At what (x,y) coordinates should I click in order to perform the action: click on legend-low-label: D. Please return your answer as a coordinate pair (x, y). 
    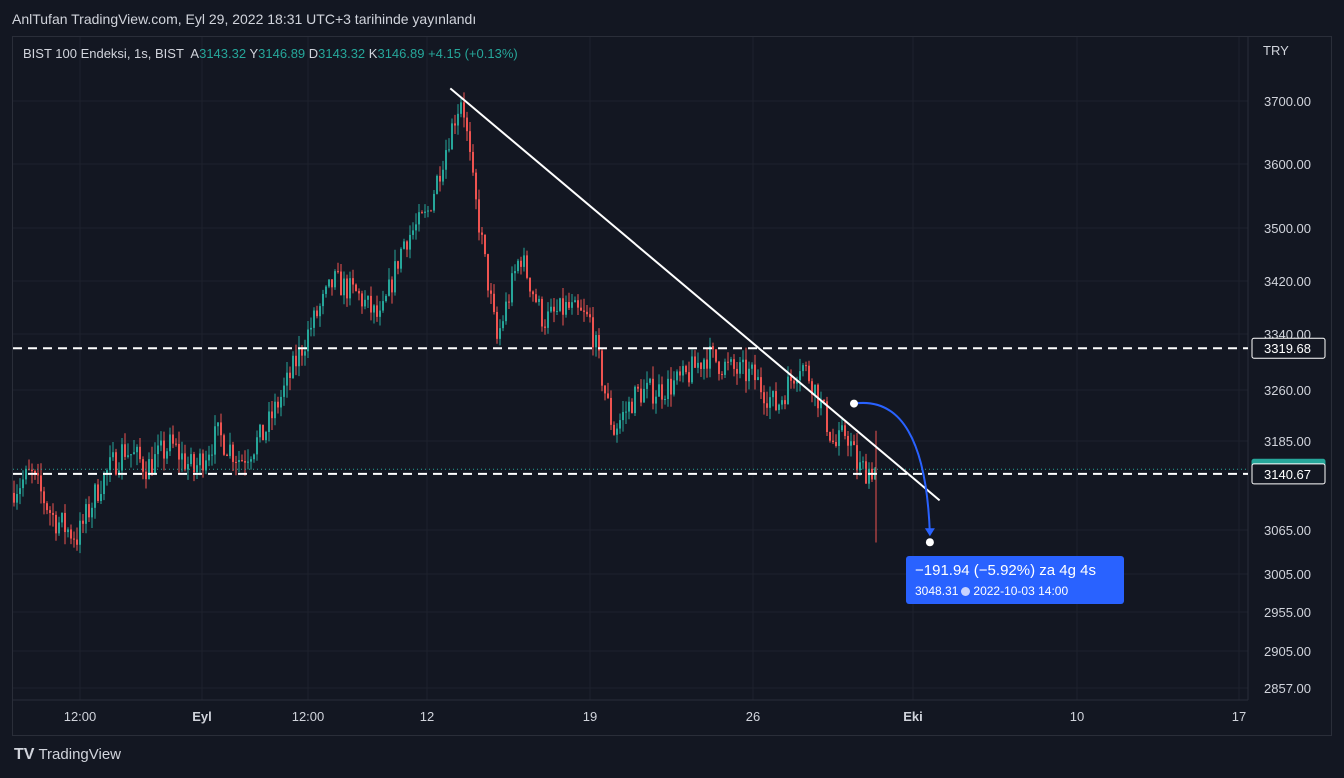
    Looking at the image, I should click on (313, 53).